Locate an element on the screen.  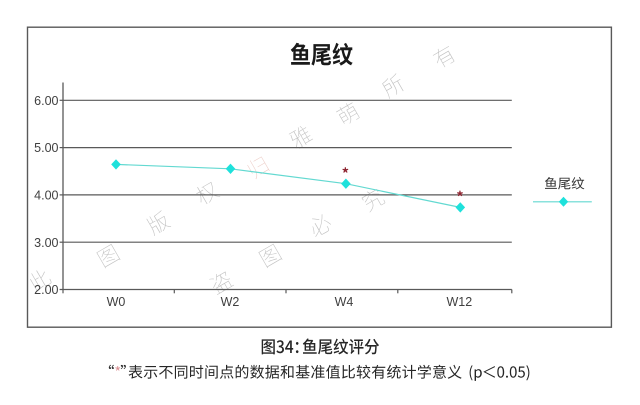
svg-text: 5.00 is located at coordinates (46, 148).